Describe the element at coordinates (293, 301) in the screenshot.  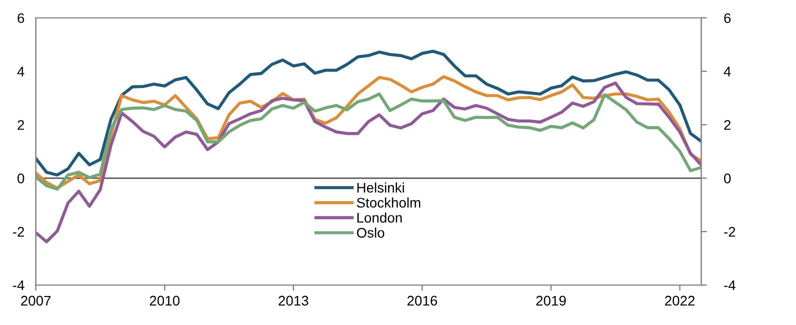
I see `x-tick-label: 2013` at that location.